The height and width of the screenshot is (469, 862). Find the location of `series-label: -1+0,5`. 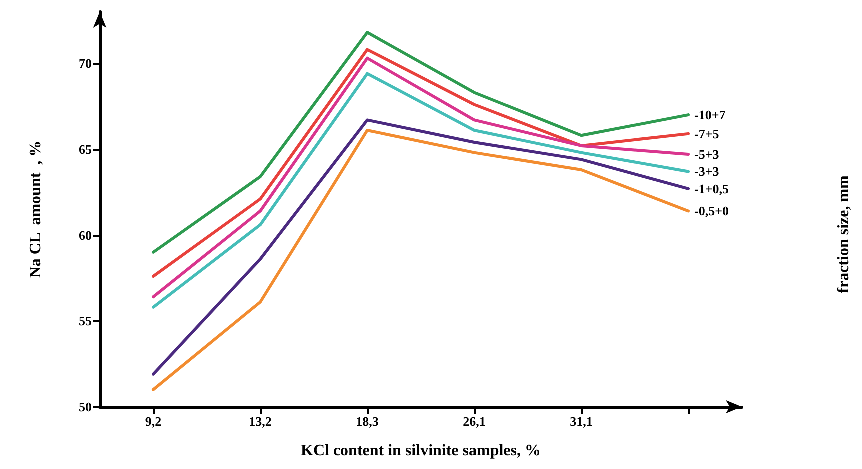

series-label: -1+0,5 is located at coordinates (712, 188).